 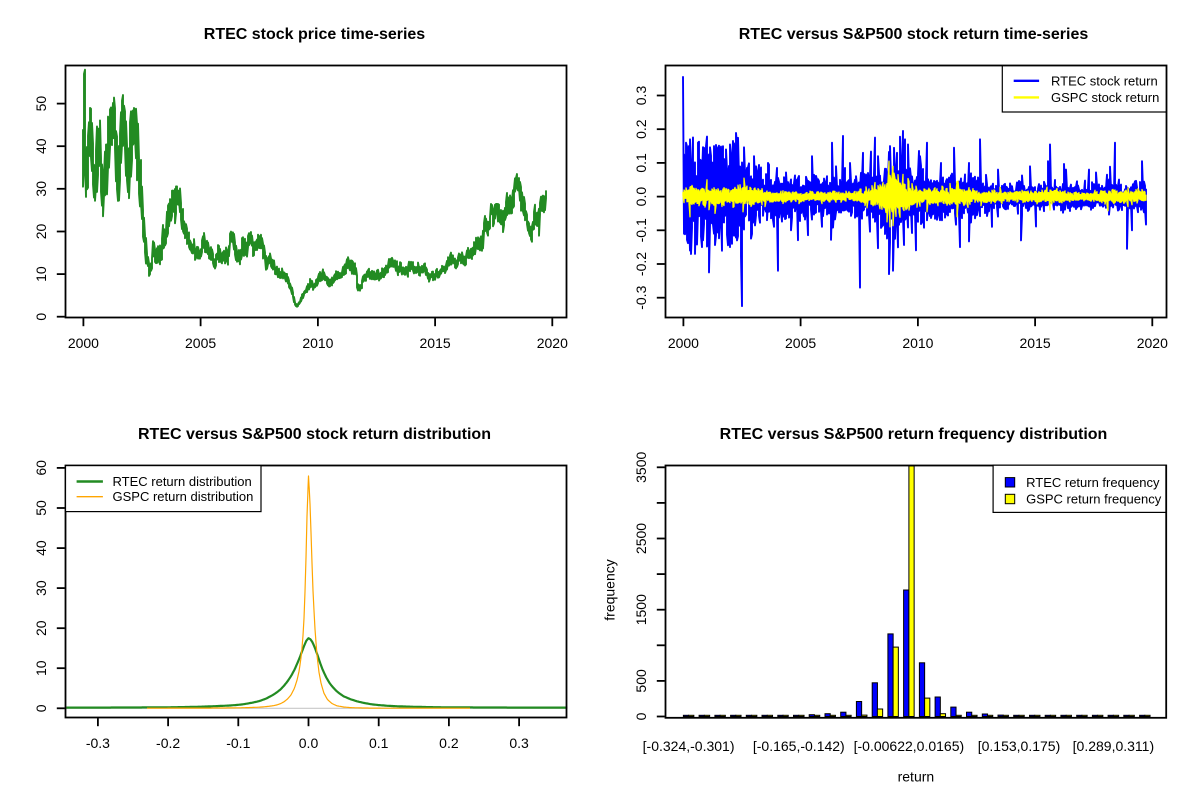 I want to click on svg-text: GSPC return frequency, so click(x=1094, y=499).